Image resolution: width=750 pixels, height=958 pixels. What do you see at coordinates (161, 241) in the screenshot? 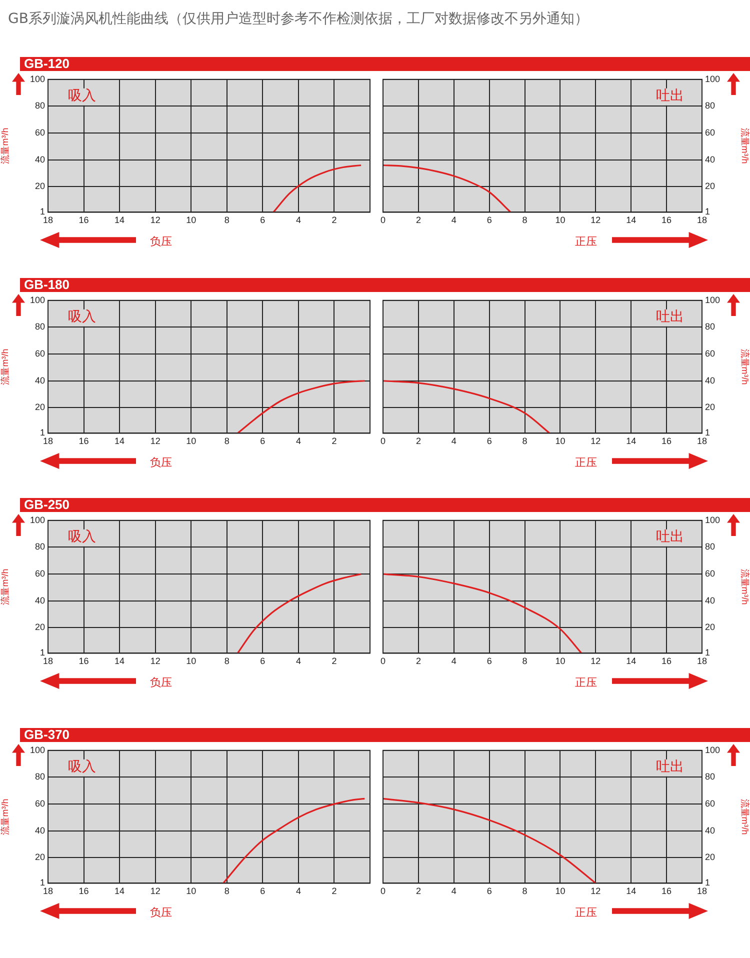
I see `x-axis-title: 负压` at bounding box center [161, 241].